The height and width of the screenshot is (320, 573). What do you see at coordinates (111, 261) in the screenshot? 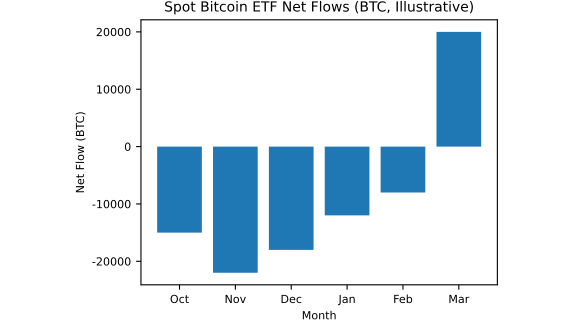
I see `y-tick-label: -20000` at bounding box center [111, 261].